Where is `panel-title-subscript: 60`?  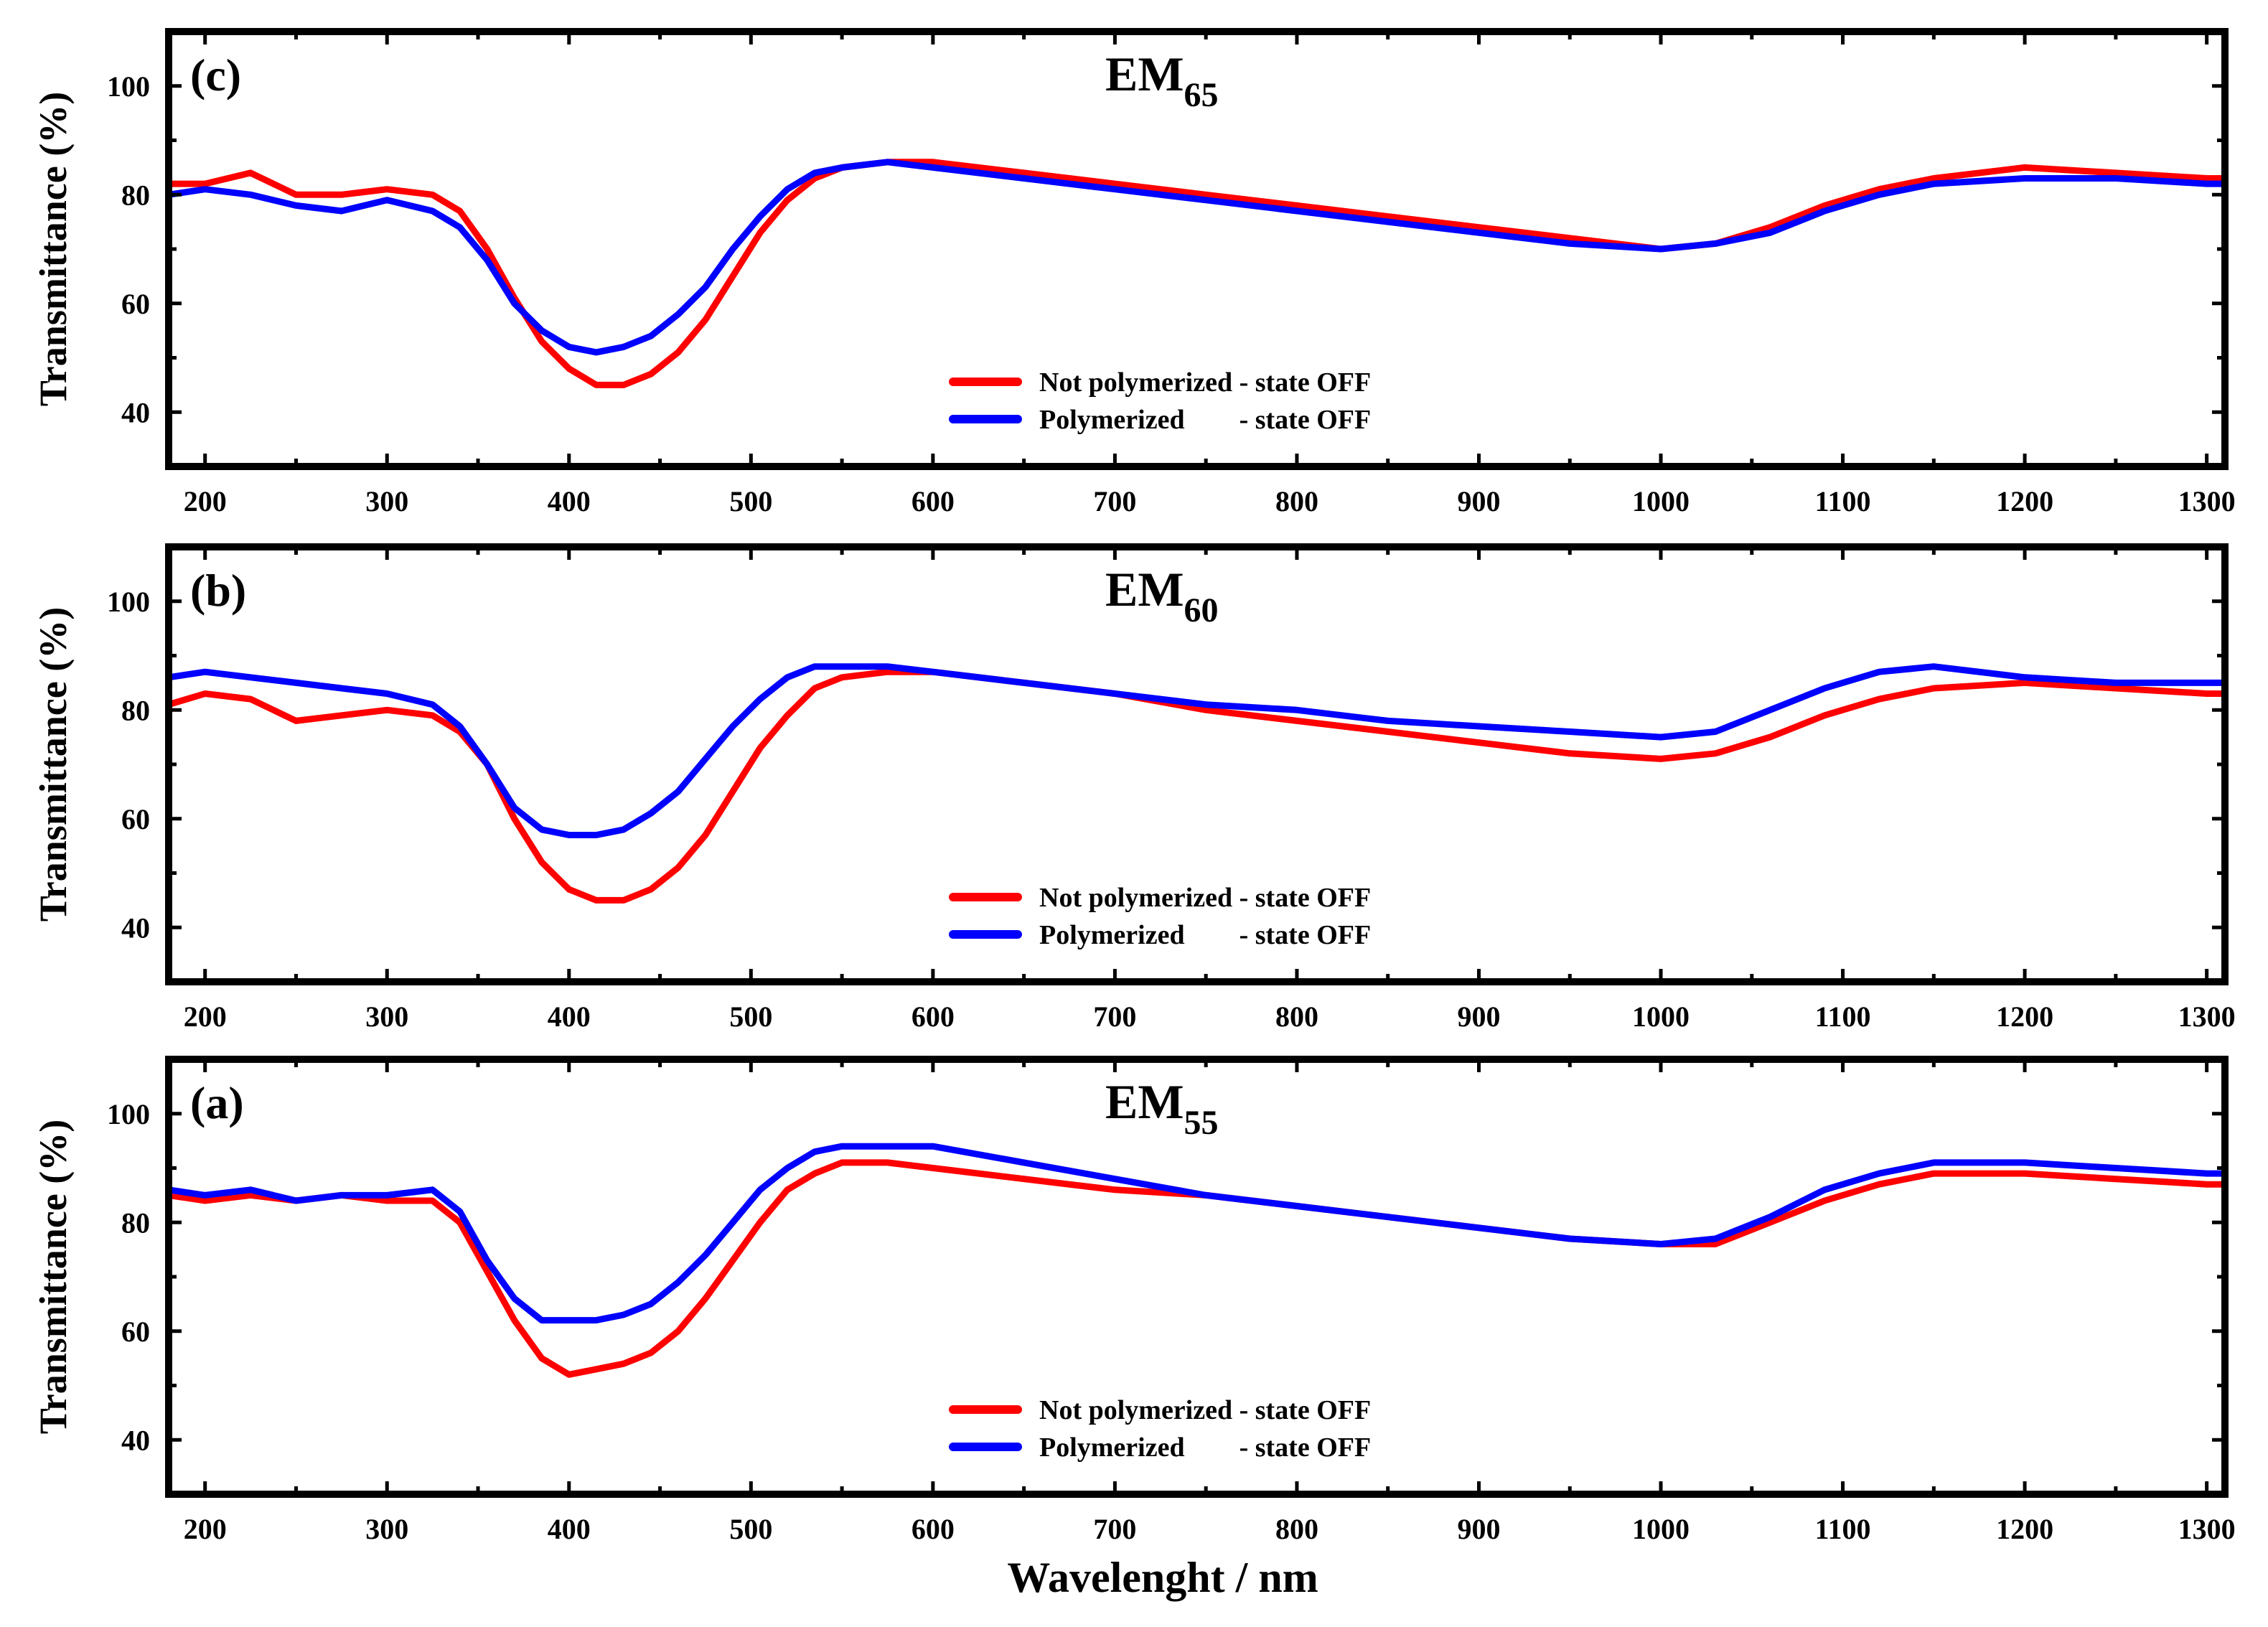
panel-title-subscript: 60 is located at coordinates (1201, 610).